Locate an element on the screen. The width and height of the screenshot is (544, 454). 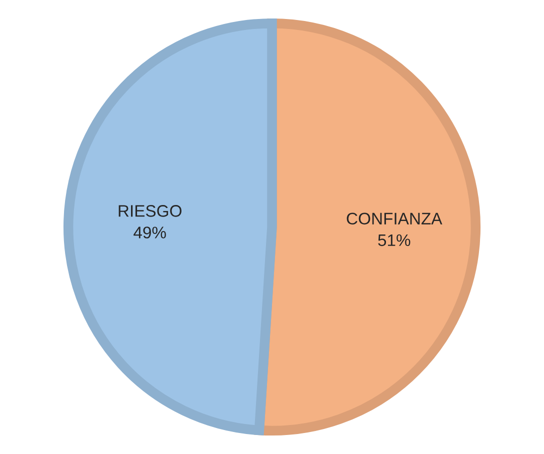
slice-label: RIESGO is located at coordinates (150, 211).